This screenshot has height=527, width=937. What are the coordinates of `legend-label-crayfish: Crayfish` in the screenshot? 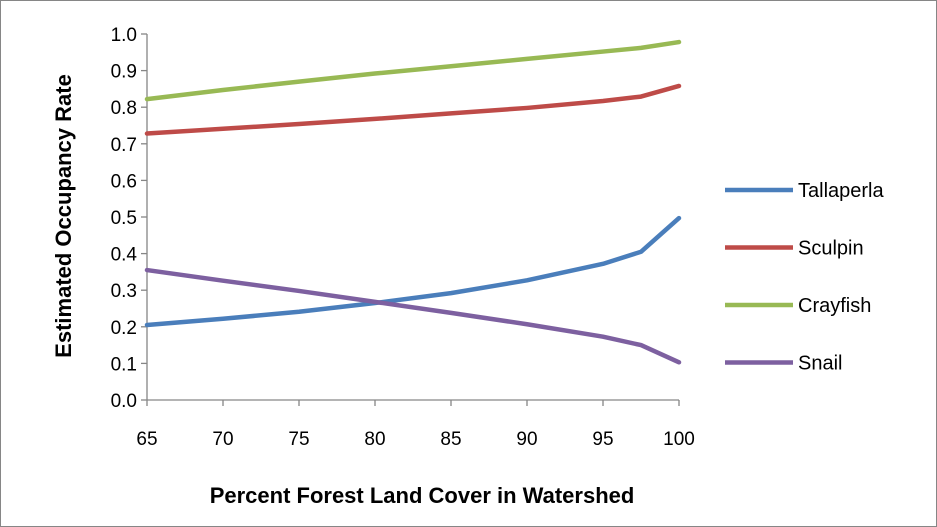 It's located at (834, 306).